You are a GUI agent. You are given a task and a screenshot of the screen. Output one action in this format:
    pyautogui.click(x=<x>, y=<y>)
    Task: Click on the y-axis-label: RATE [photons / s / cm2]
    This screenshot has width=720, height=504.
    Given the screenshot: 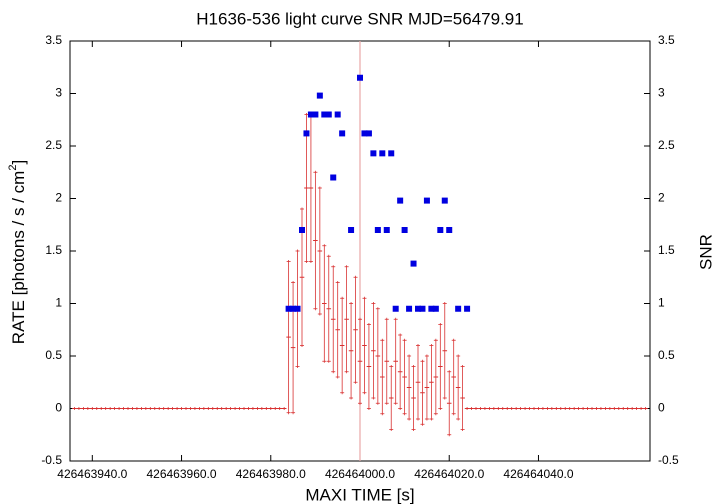 What is the action you would take?
    pyautogui.click(x=18, y=252)
    